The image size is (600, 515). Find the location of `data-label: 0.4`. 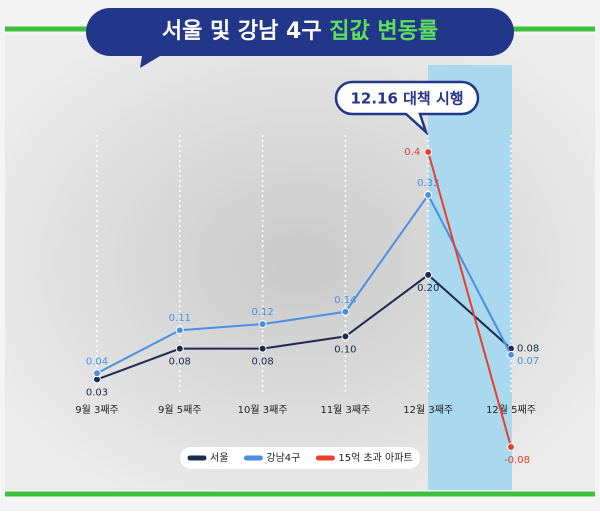

data-label: 0.4 is located at coordinates (412, 152).